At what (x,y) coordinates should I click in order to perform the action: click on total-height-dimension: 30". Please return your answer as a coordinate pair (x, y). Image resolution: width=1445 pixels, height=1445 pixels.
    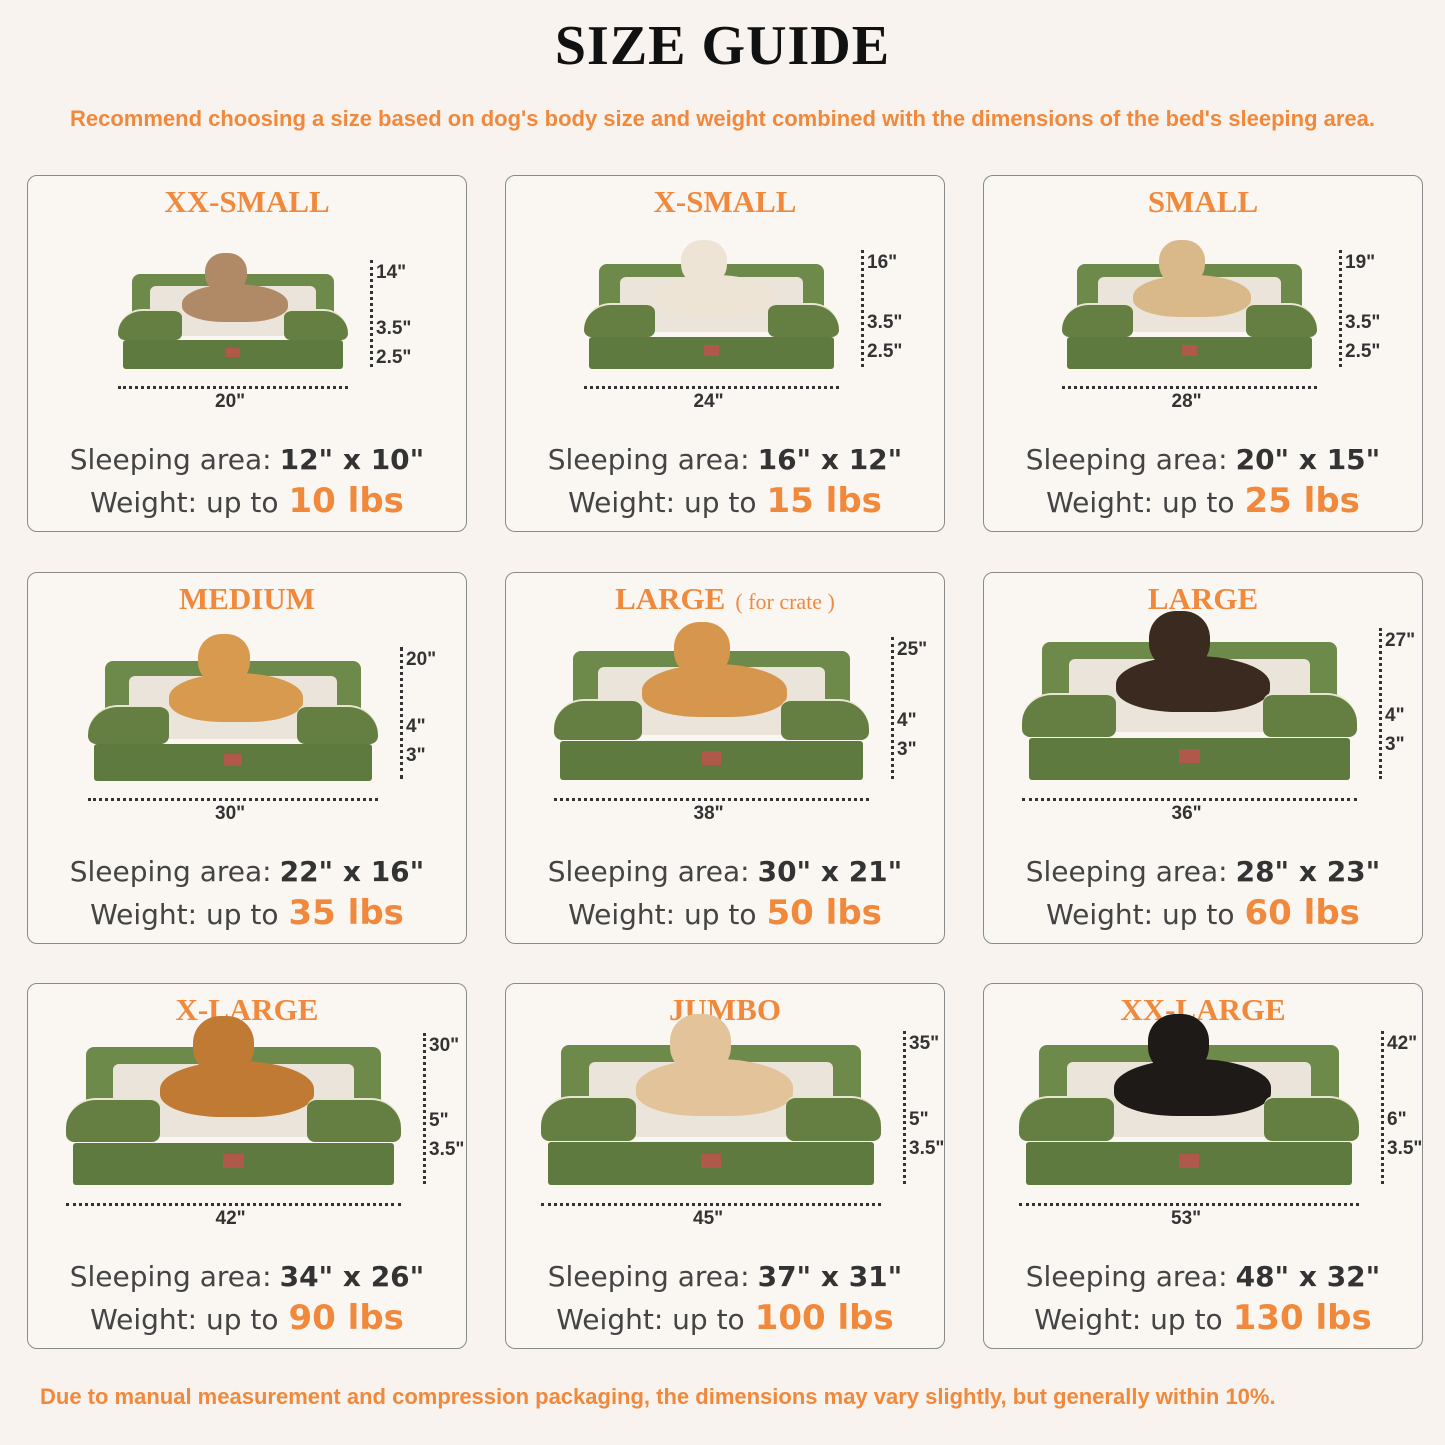
    Looking at the image, I should click on (444, 1045).